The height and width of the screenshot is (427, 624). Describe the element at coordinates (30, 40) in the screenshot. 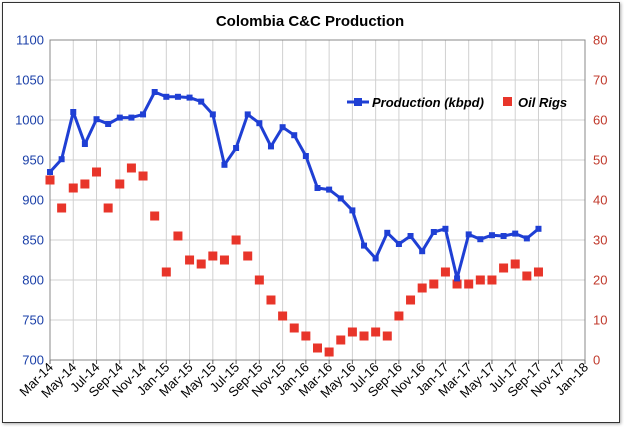

I see `y-left-tick-label: 1100` at that location.